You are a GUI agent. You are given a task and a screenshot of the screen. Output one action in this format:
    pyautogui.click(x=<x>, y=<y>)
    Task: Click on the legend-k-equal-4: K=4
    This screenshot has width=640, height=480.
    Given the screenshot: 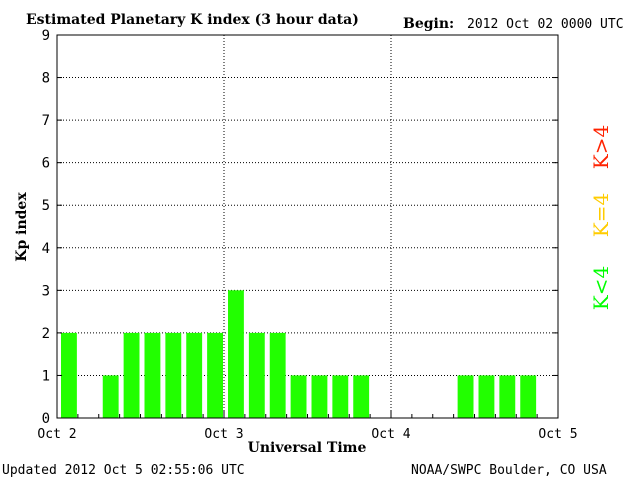 What is the action you would take?
    pyautogui.click(x=601, y=215)
    